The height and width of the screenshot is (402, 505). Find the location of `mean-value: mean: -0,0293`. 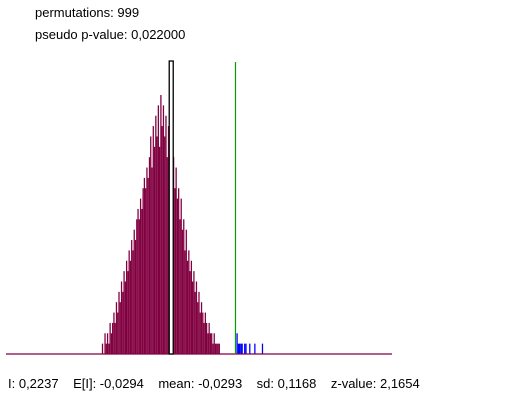

mean-value: mean: -0,0293 is located at coordinates (206, 383).